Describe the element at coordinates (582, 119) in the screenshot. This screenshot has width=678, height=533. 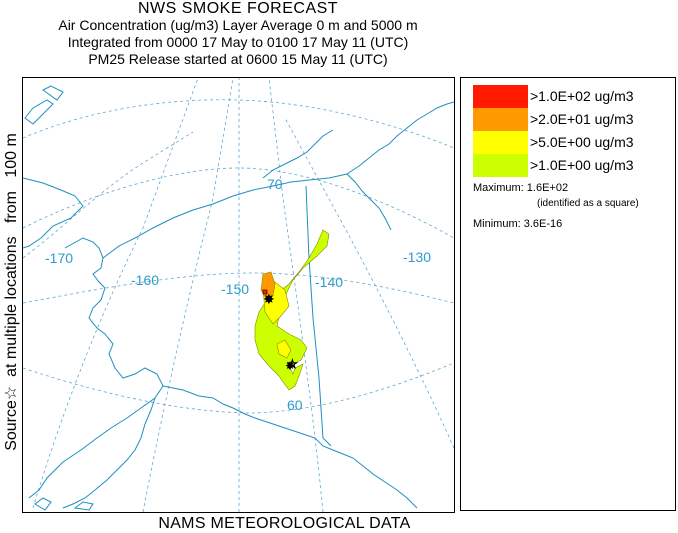
I see `legend-label: >2.0E+01 ug/m3` at that location.